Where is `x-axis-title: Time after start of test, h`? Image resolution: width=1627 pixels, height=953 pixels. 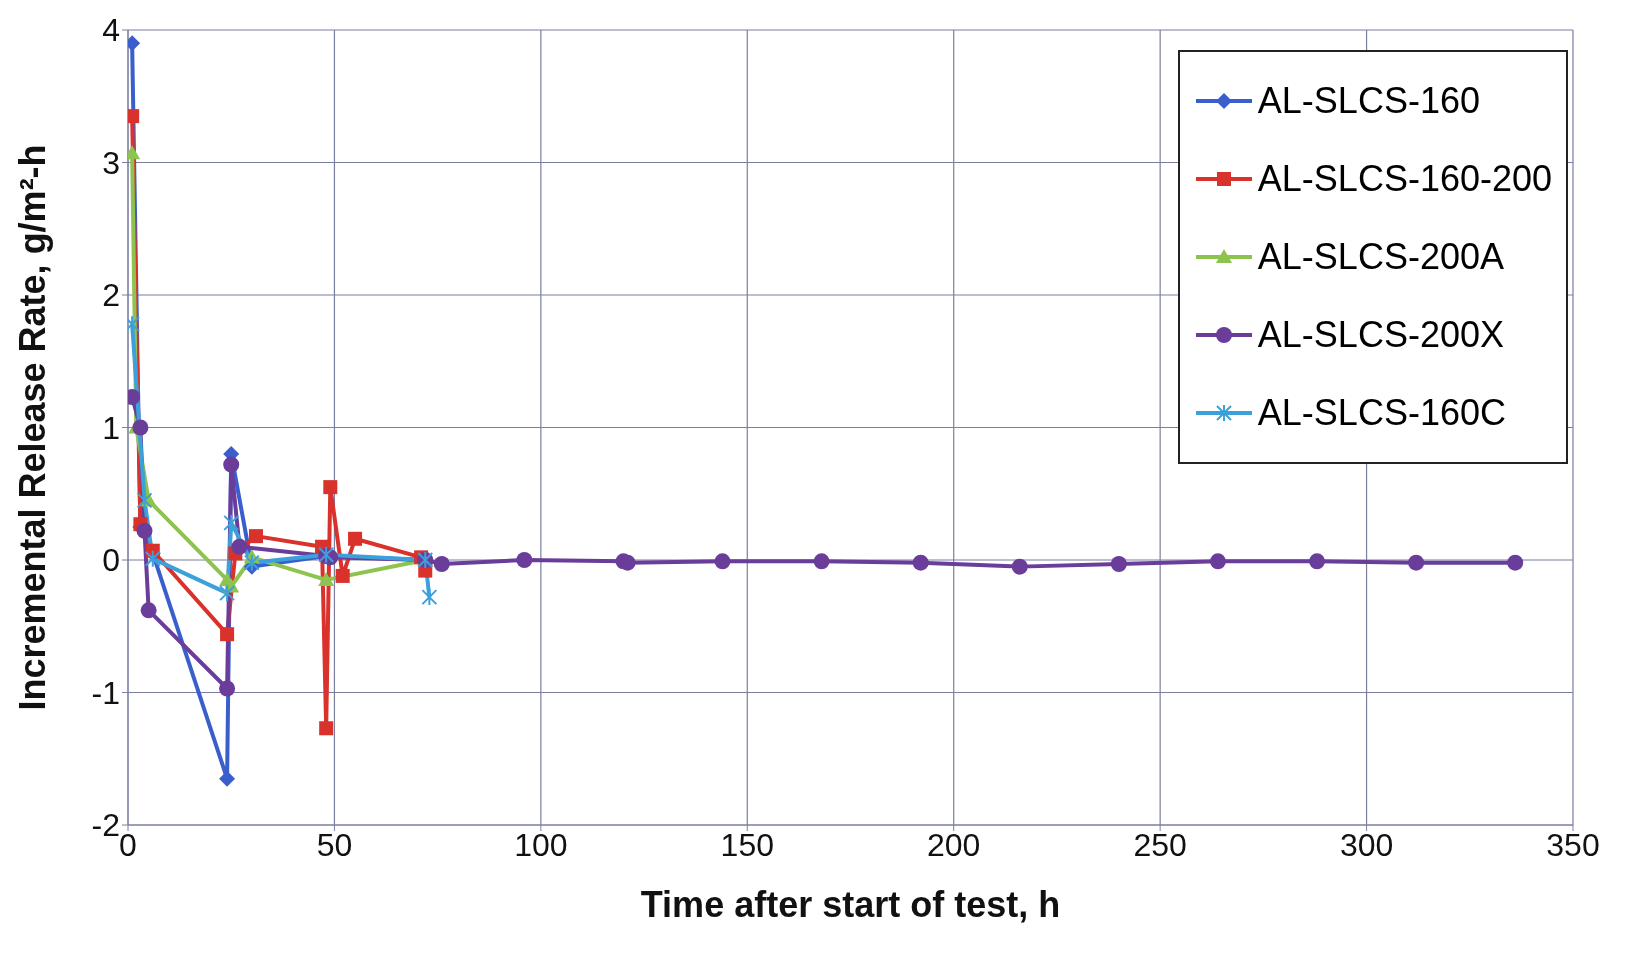 x-axis-title: Time after start of test, h is located at coordinates (850, 904).